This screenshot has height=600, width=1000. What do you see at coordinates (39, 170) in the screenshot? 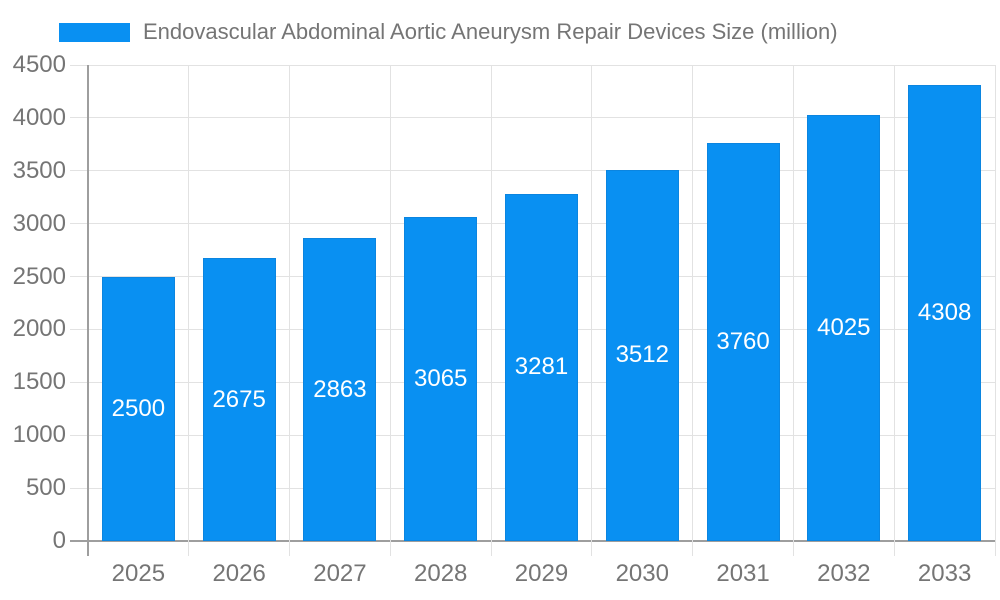
I see `y-tick-label: 3500` at bounding box center [39, 170].